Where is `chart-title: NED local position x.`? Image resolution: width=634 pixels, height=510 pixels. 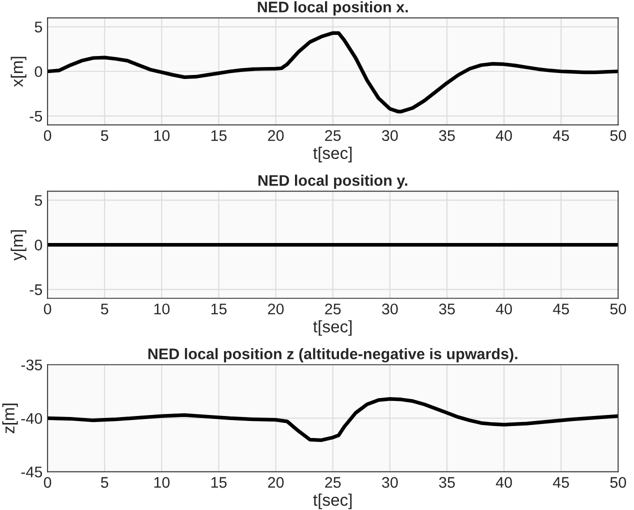 chart-title: NED local position x. is located at coordinates (333, 8).